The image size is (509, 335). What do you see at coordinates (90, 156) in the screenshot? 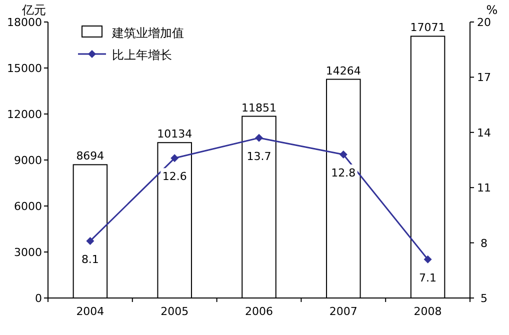
I see `data-label: 8694` at bounding box center [90, 156].